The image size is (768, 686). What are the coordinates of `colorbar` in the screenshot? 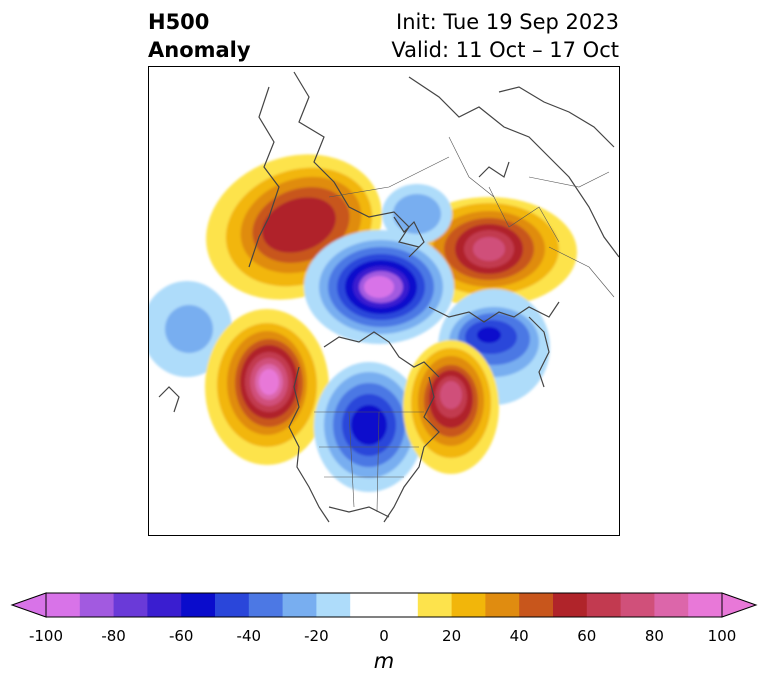 It's located at (384, 605).